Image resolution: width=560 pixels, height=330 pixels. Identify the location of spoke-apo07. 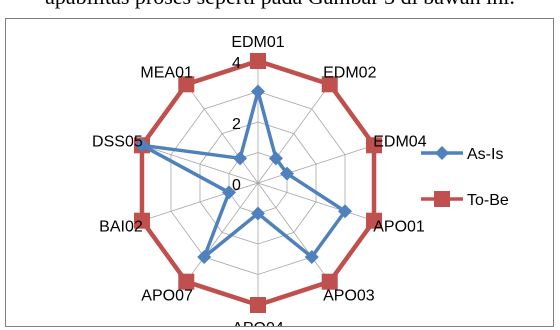
(222, 232).